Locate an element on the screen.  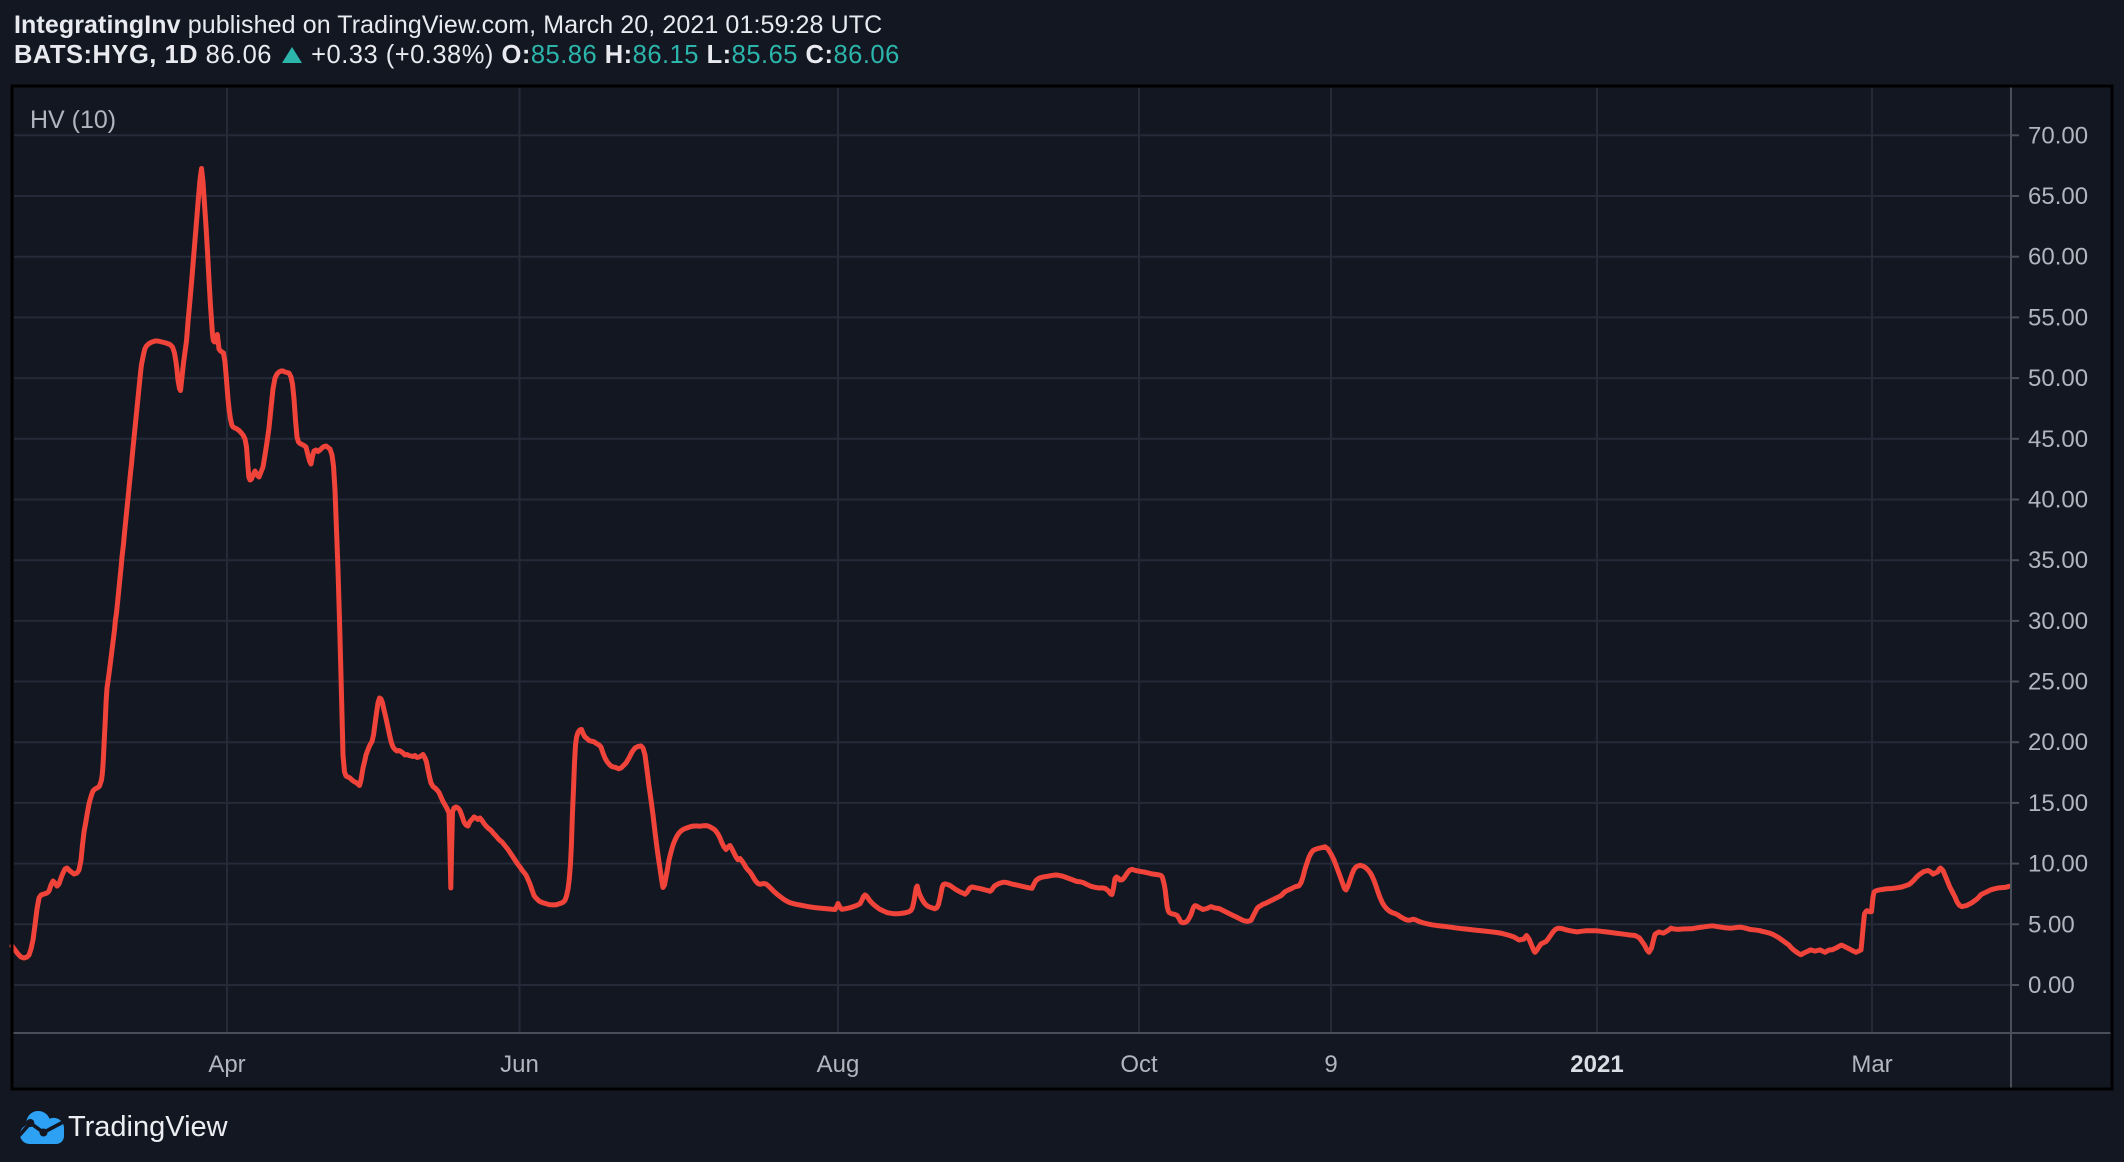
svg-text: 5.00 is located at coordinates (2051, 924).